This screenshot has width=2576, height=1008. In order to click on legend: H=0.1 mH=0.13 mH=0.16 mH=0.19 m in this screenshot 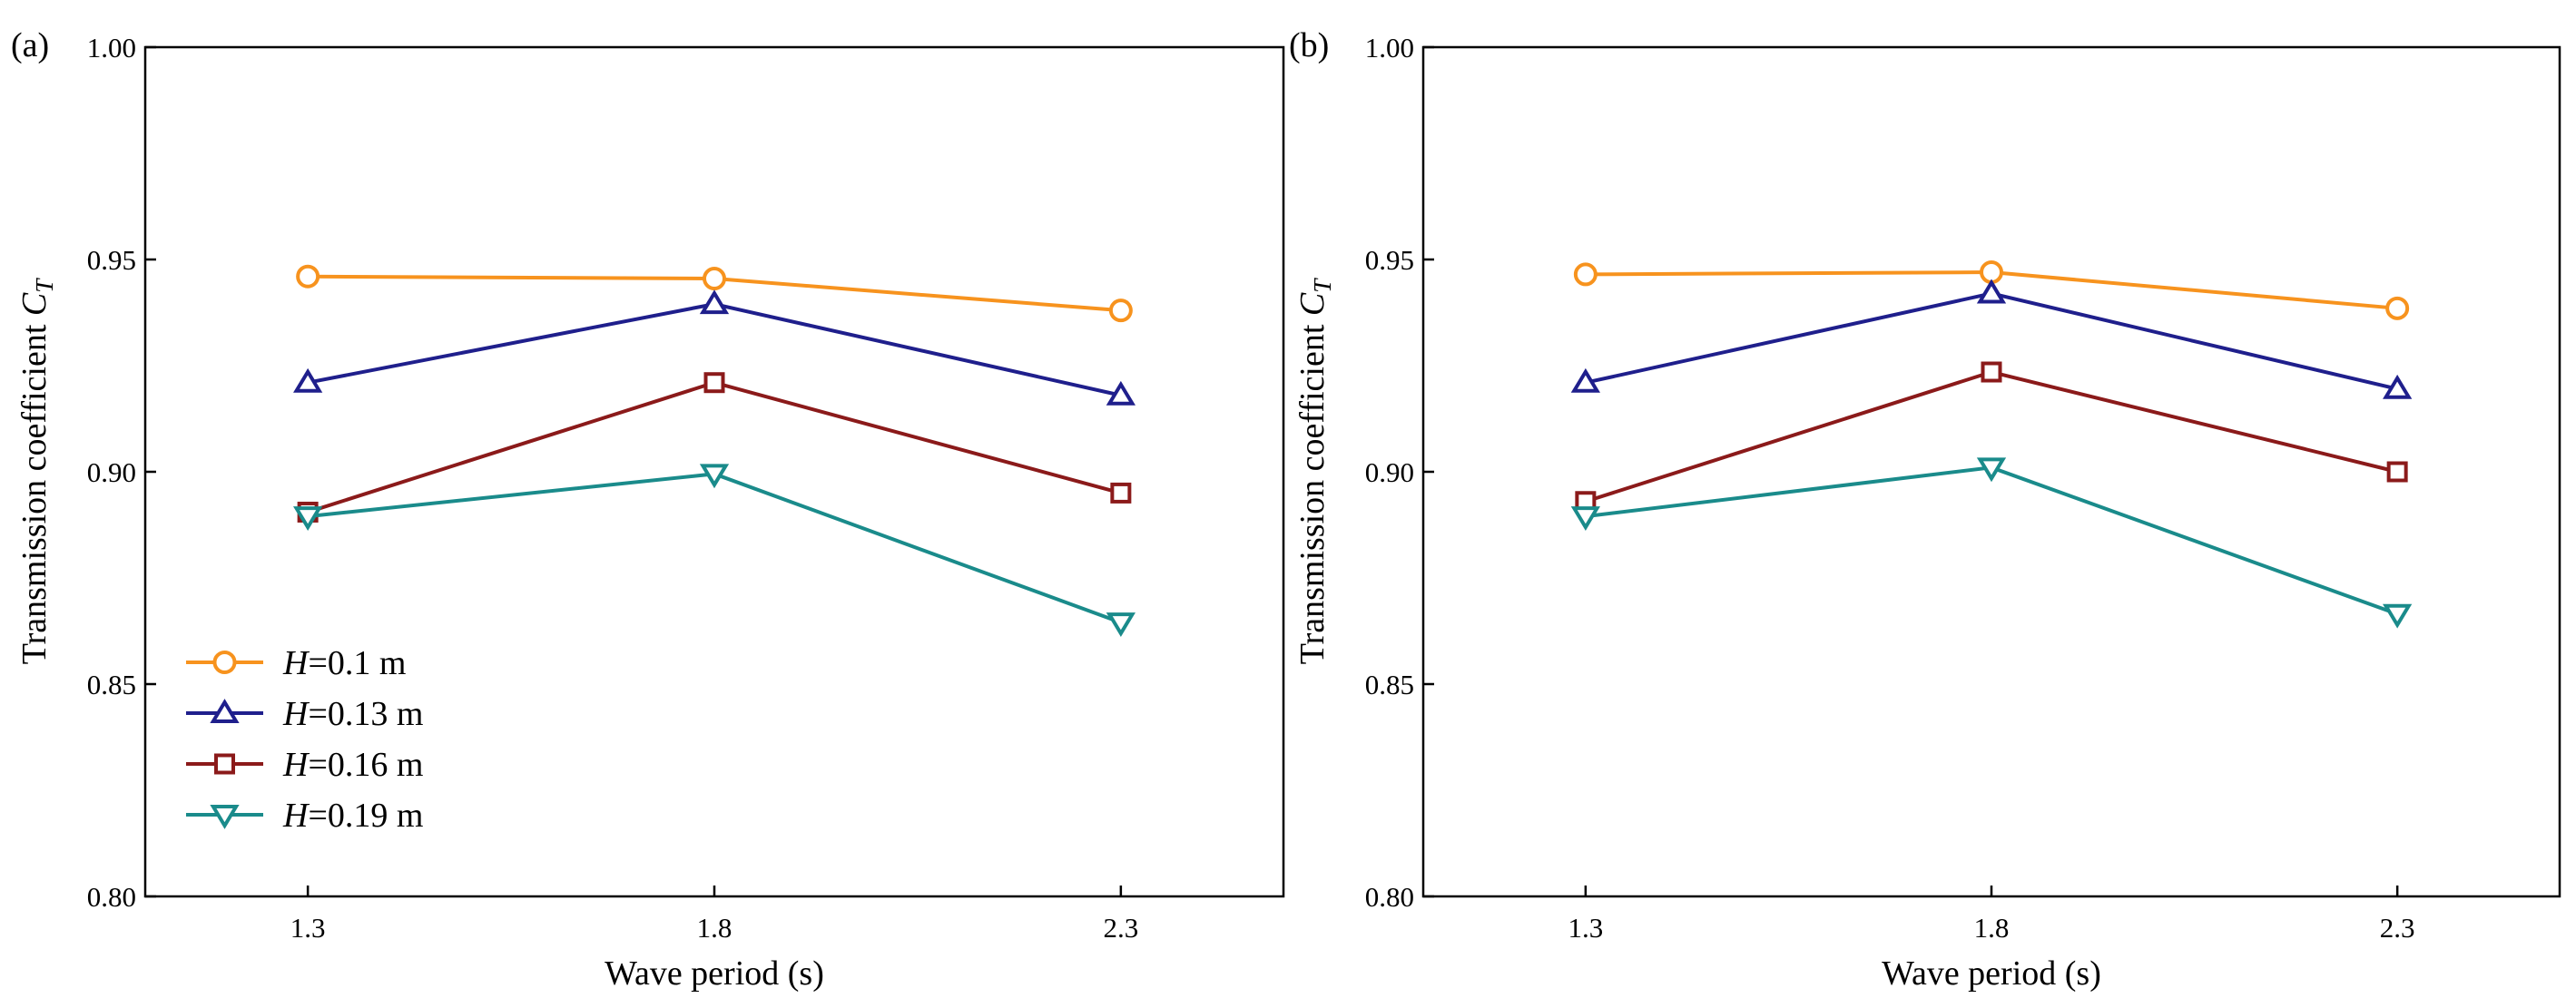, I will do `click(304, 740)`.